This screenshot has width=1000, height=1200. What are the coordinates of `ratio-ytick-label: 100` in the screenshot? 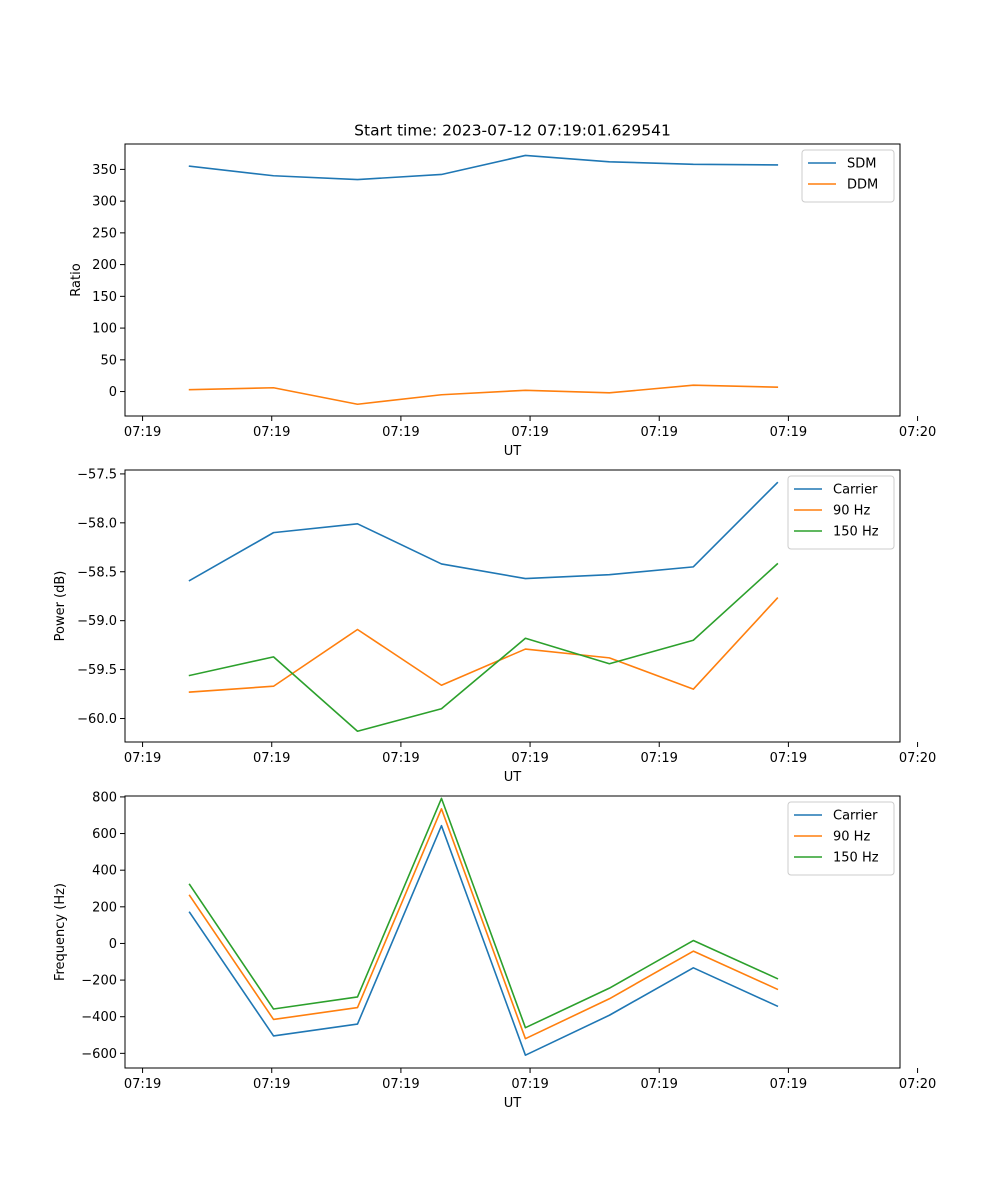 It's located at (104, 329).